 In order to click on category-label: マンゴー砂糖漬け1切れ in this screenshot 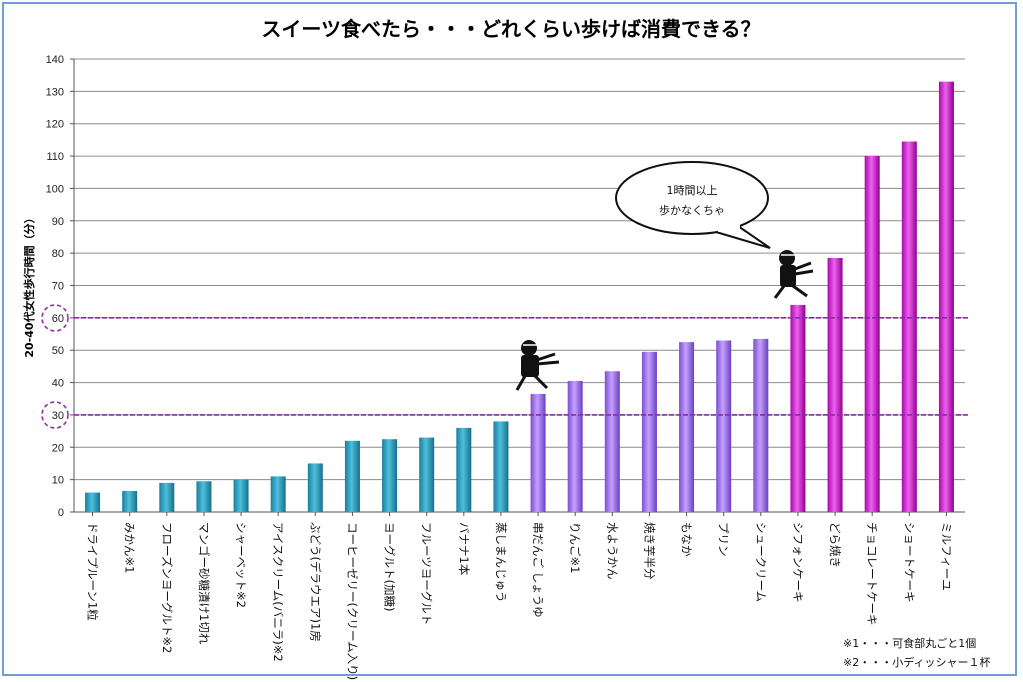, I will do `click(204, 583)`.